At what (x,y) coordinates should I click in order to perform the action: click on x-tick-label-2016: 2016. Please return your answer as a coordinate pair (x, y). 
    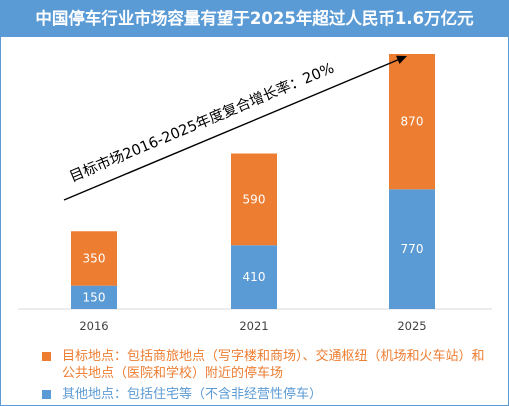
    Looking at the image, I should click on (93, 326).